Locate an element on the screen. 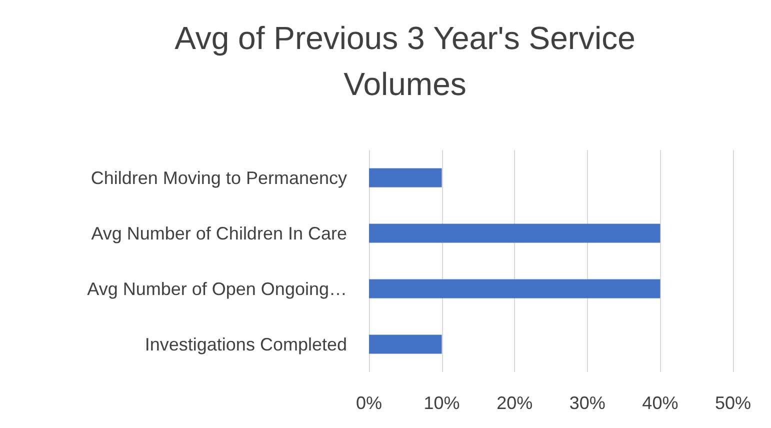 This screenshot has width=771, height=428. x-tick-label: 40% is located at coordinates (660, 403).